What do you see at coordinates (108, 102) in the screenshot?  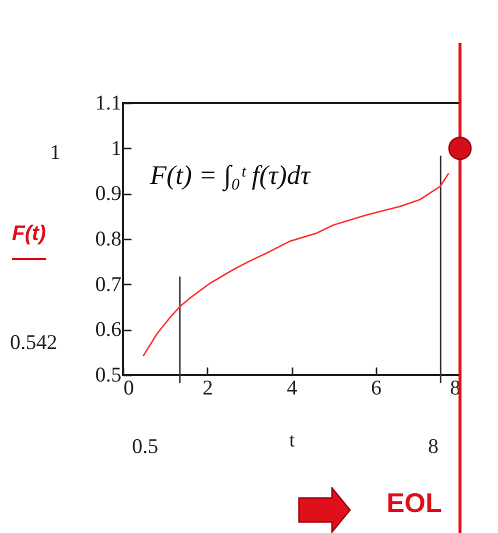 I see `y-tick-label: 1.1` at bounding box center [108, 102].